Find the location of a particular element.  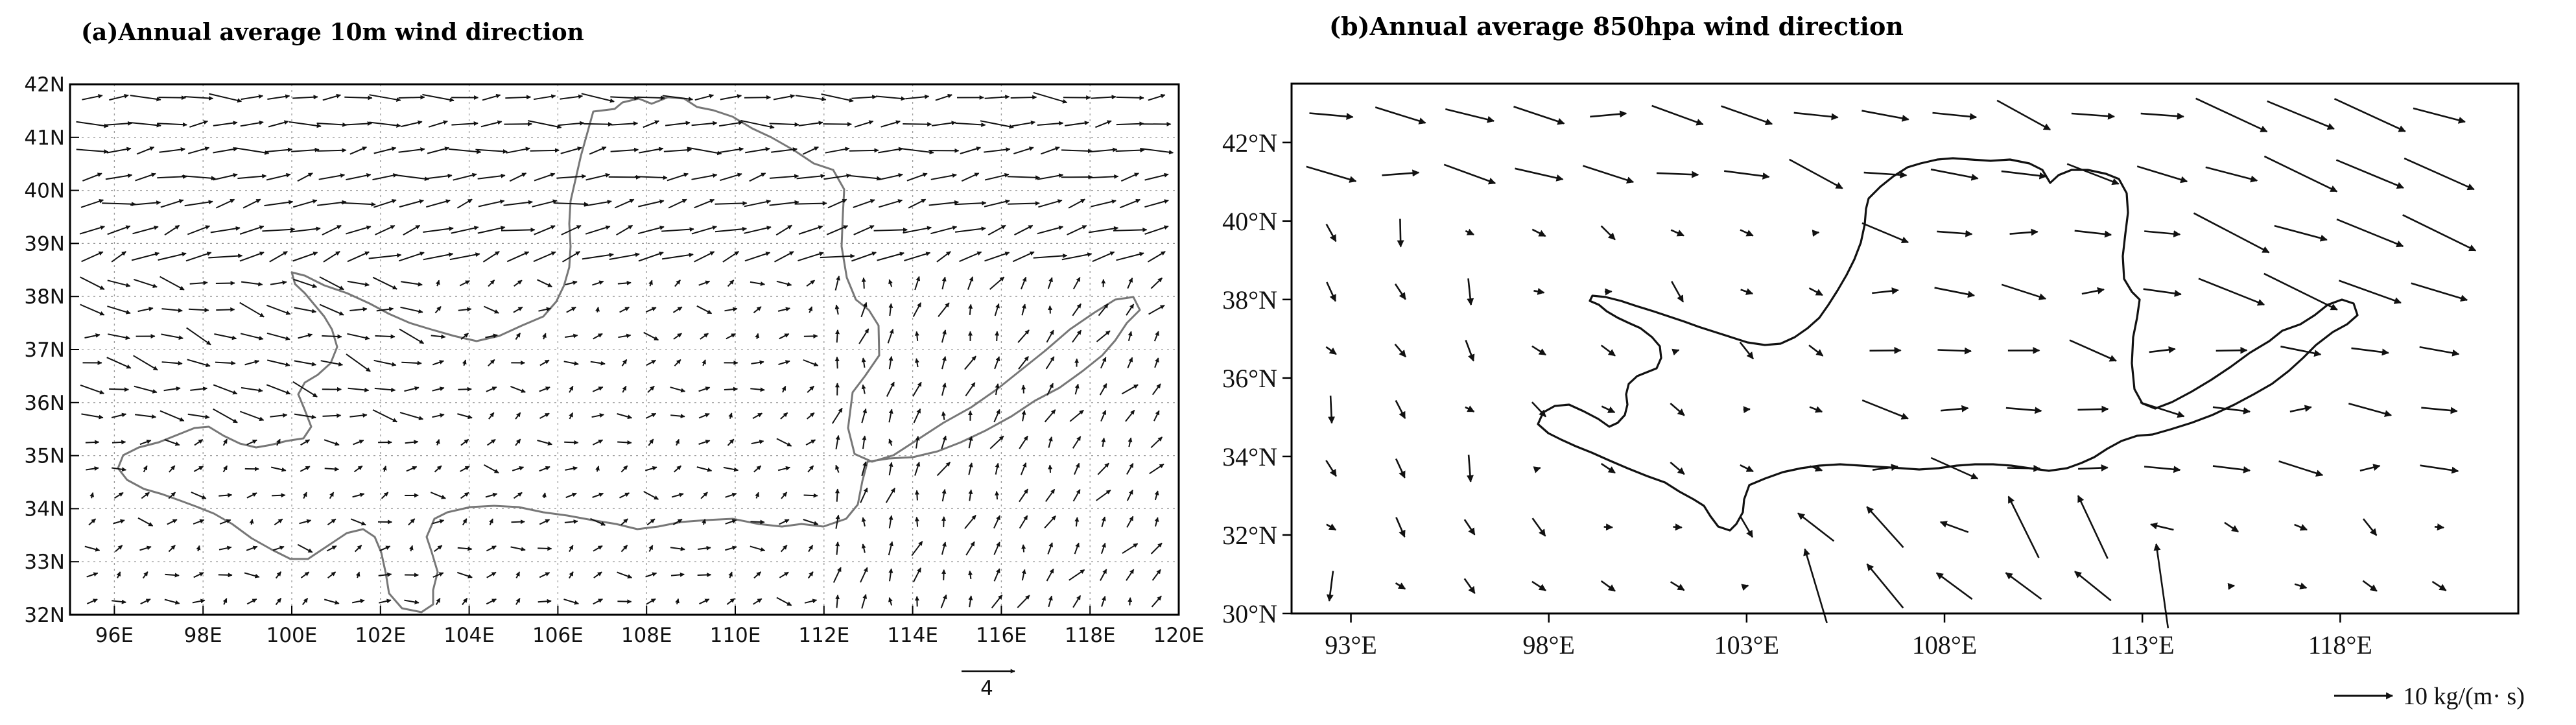

x-tick-label: 104E is located at coordinates (469, 635).